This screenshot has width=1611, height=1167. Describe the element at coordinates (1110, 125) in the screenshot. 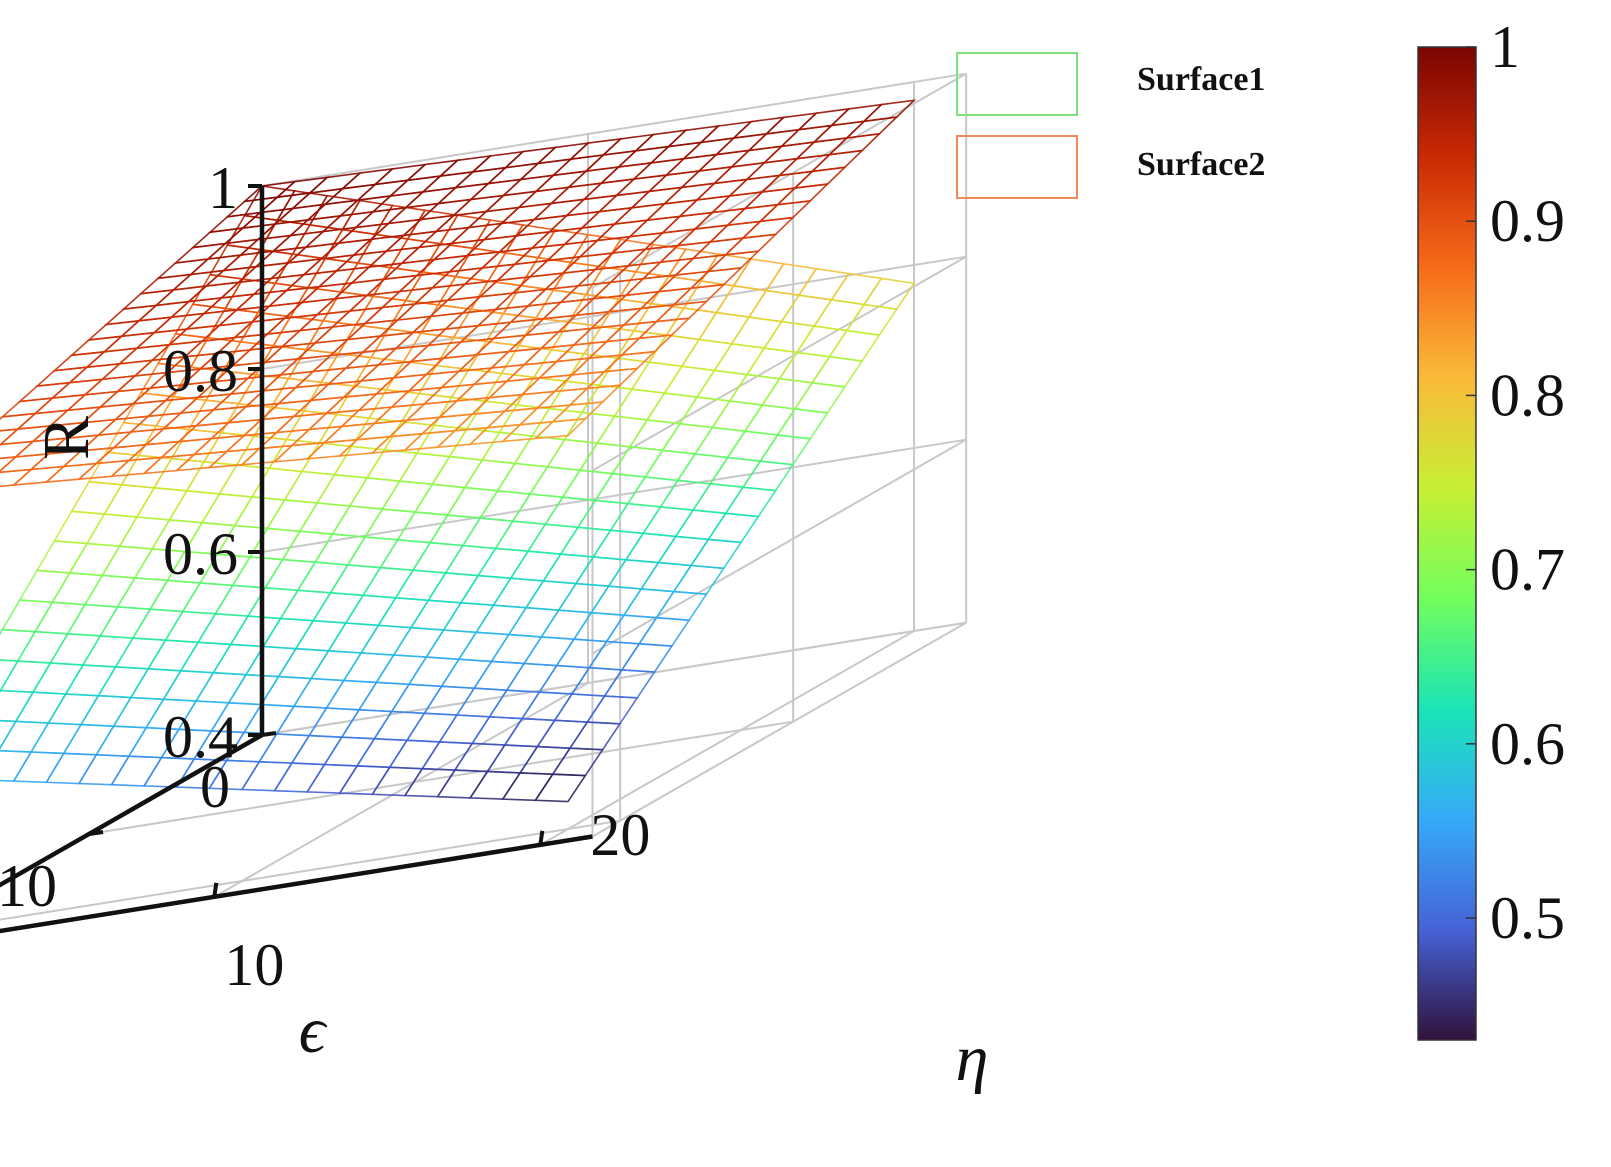

I see `legend: Surface1 Surface2` at that location.